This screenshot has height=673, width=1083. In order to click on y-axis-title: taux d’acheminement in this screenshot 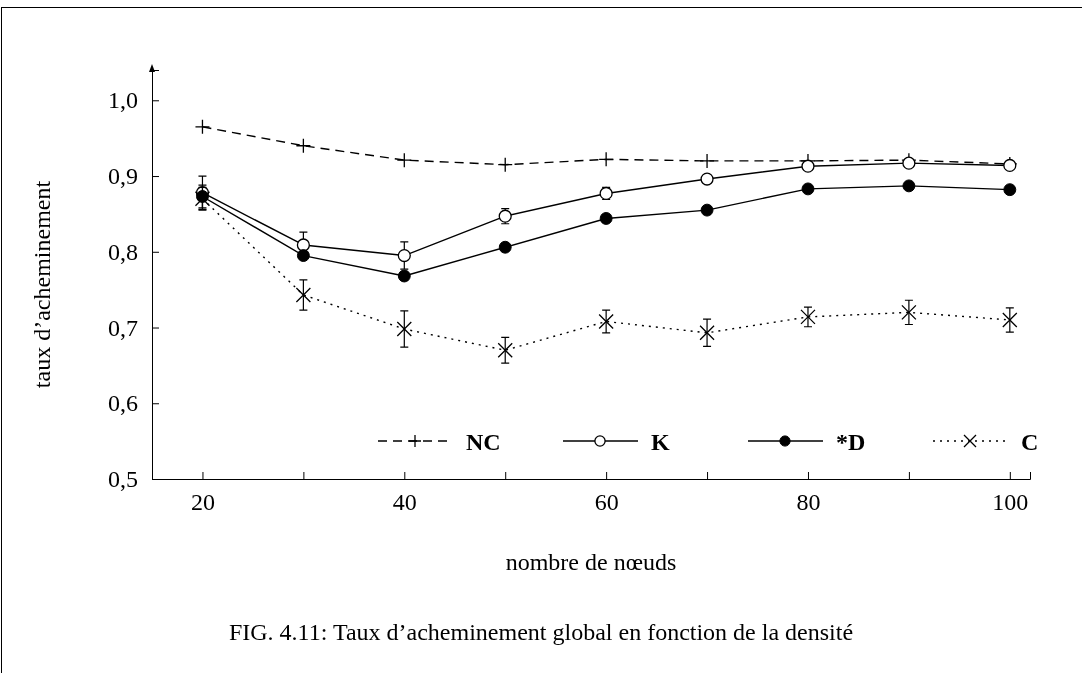, I will do `click(42, 284)`.